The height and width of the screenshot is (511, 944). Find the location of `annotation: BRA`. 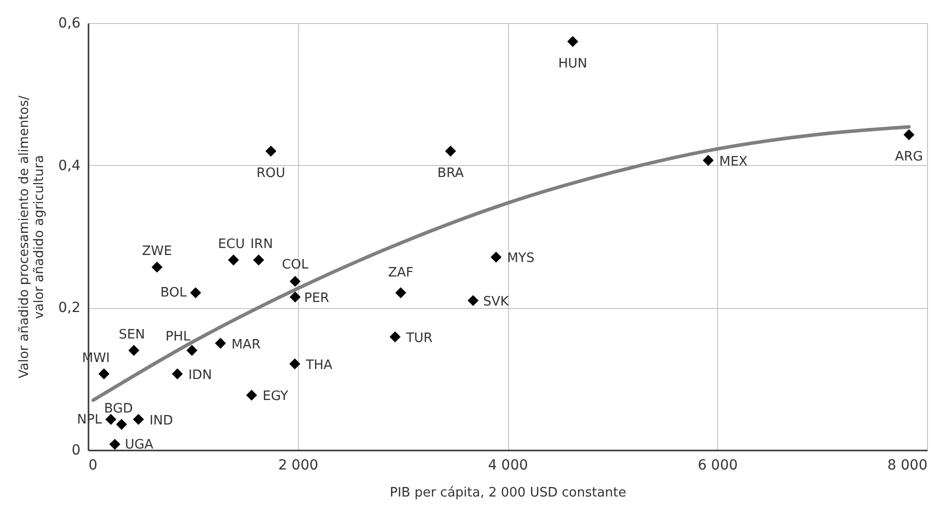

annotation: BRA is located at coordinates (450, 174).